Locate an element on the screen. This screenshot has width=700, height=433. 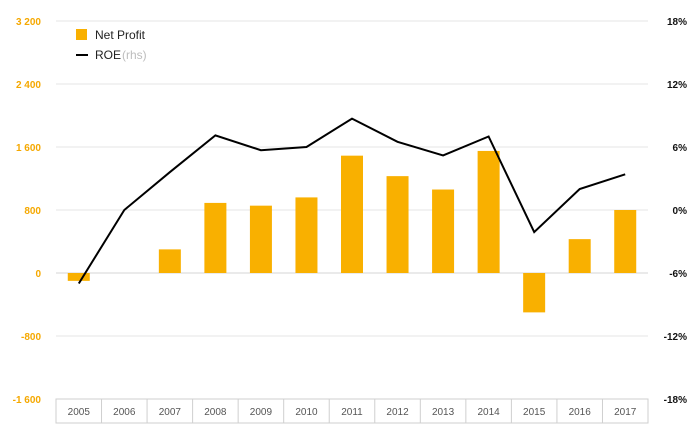
legend-label-roe: ROE is located at coordinates (108, 55).